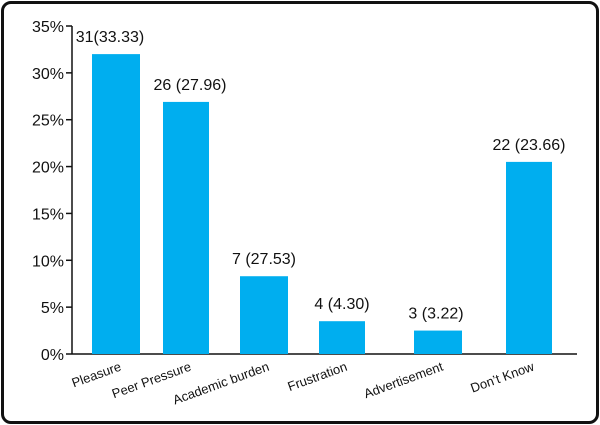 The width and height of the screenshot is (600, 425). What do you see at coordinates (48, 121) in the screenshot?
I see `y-tick-label: 25%` at bounding box center [48, 121].